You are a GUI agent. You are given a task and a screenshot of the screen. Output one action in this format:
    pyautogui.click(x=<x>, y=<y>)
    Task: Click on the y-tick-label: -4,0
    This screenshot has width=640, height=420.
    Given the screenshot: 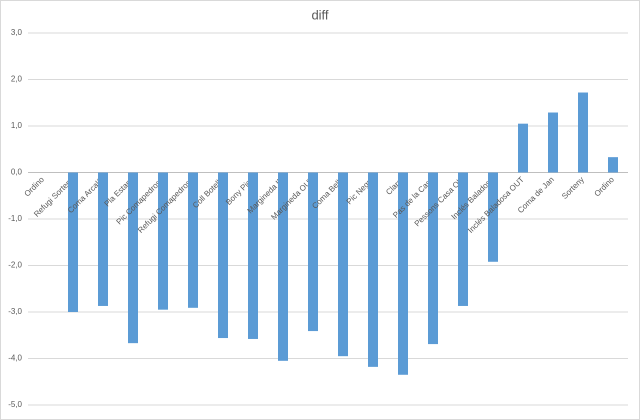 What is the action you would take?
    pyautogui.click(x=15, y=358)
    